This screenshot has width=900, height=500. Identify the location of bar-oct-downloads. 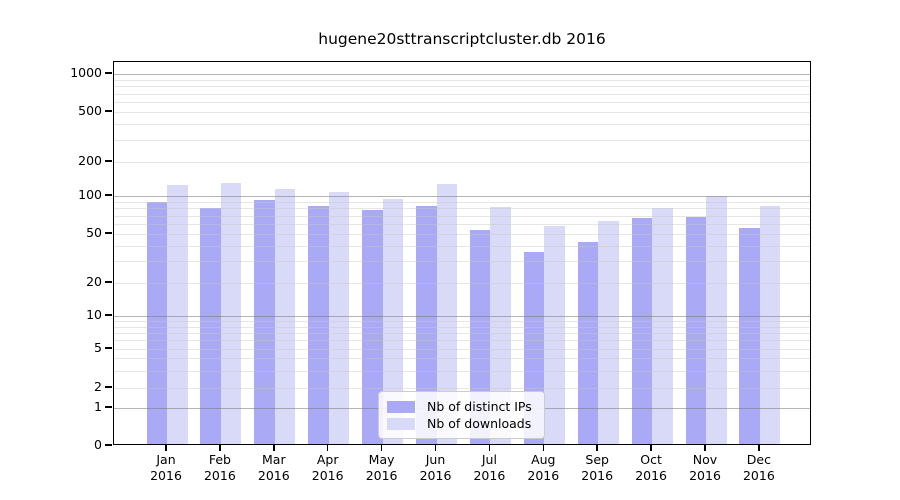
(662, 326).